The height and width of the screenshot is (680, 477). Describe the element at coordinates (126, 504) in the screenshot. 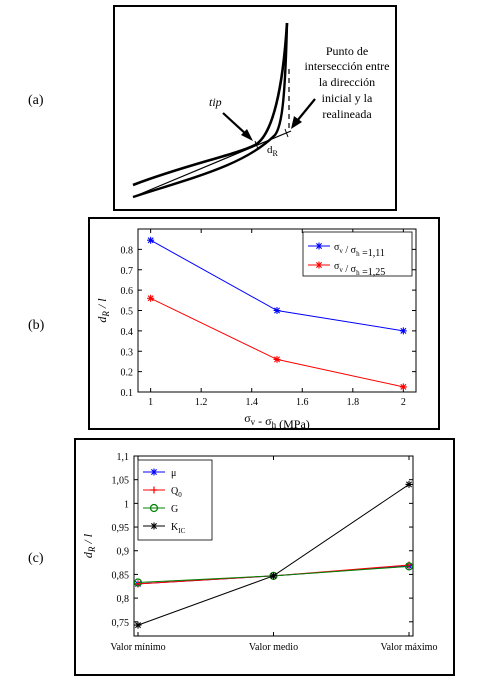

I see `y-tick-label-c-5: 1` at that location.